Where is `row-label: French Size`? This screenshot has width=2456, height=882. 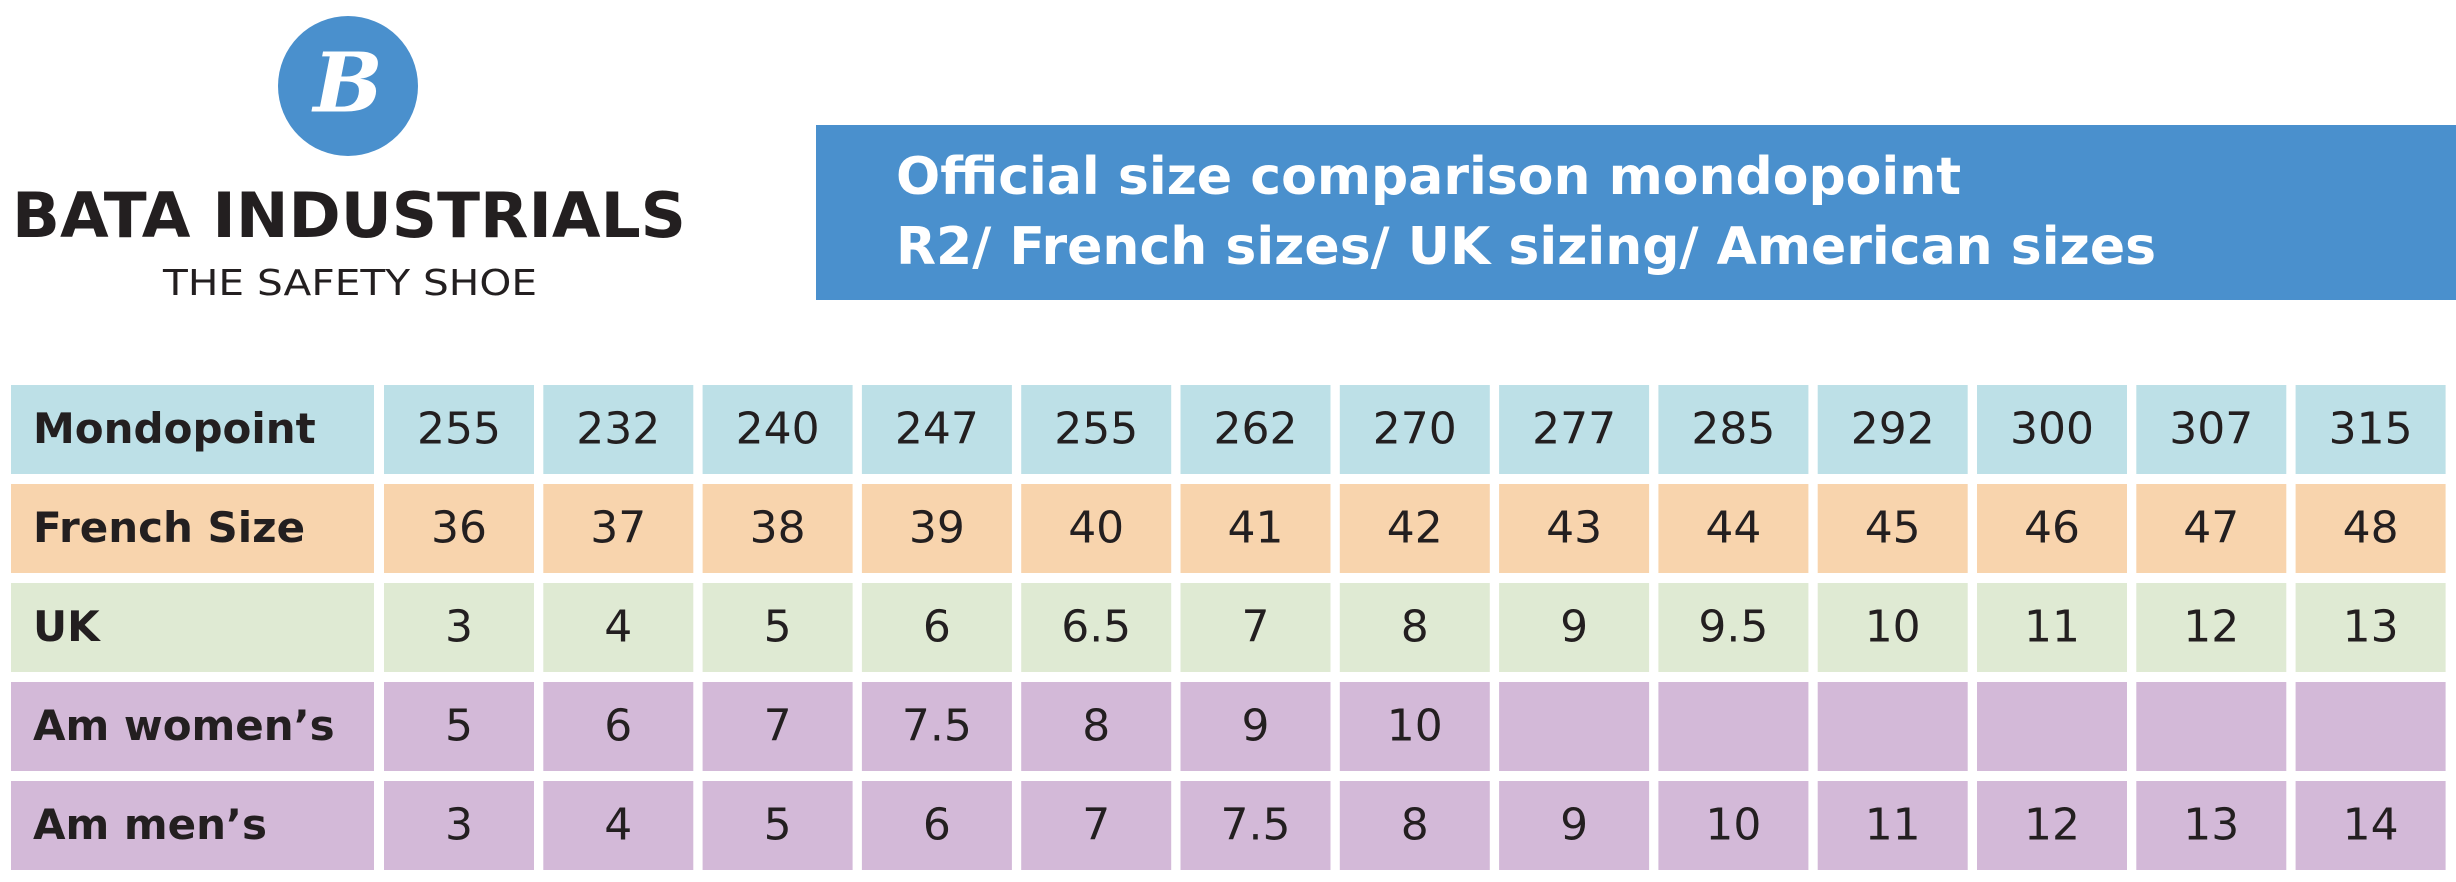
row-label: French Size is located at coordinates (169, 527).